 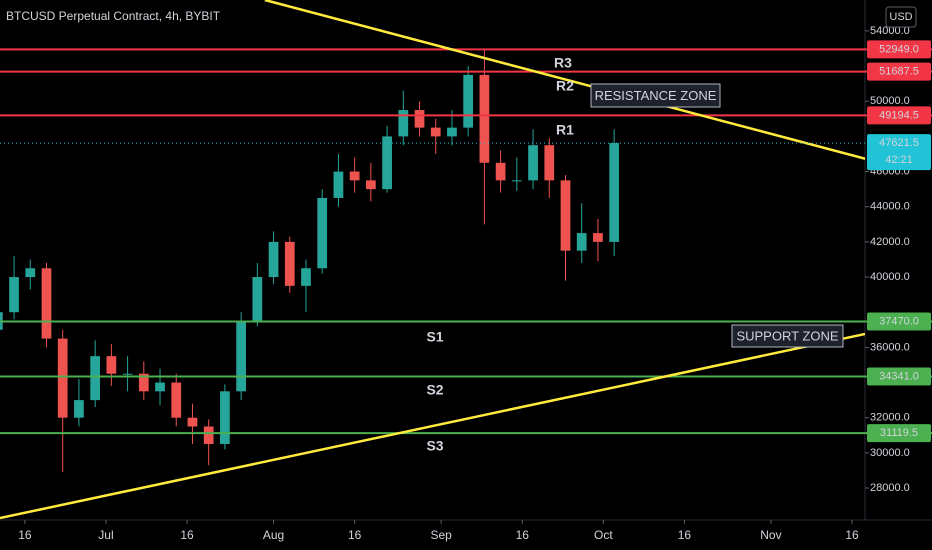 I want to click on y-tick-label: 54000.0, so click(x=890, y=31).